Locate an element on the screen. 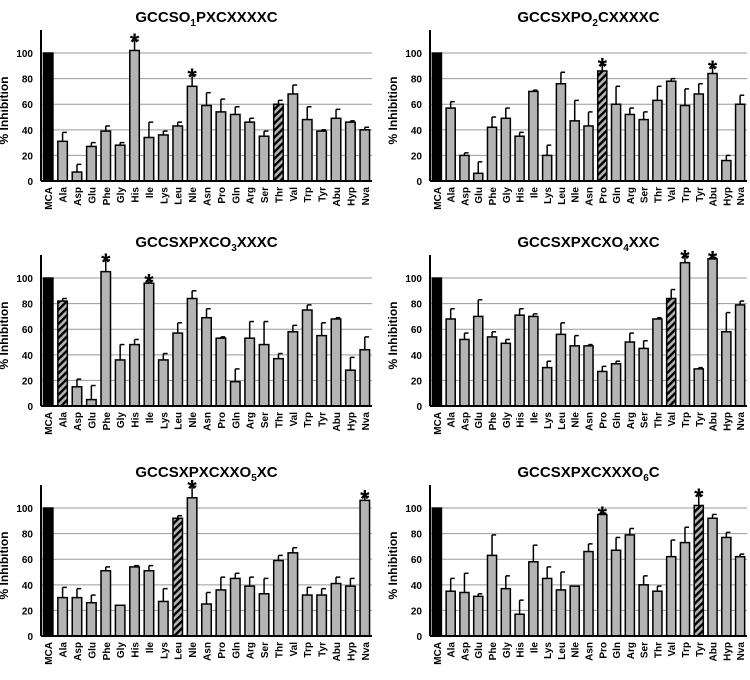  y-tick-label: 100 is located at coordinates (24, 279).